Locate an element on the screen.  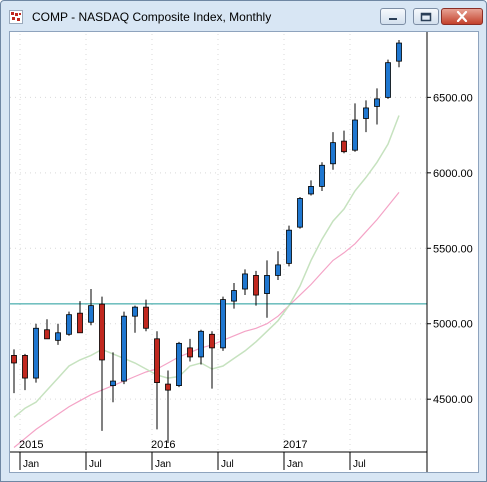
minimize-button is located at coordinates (393, 16).